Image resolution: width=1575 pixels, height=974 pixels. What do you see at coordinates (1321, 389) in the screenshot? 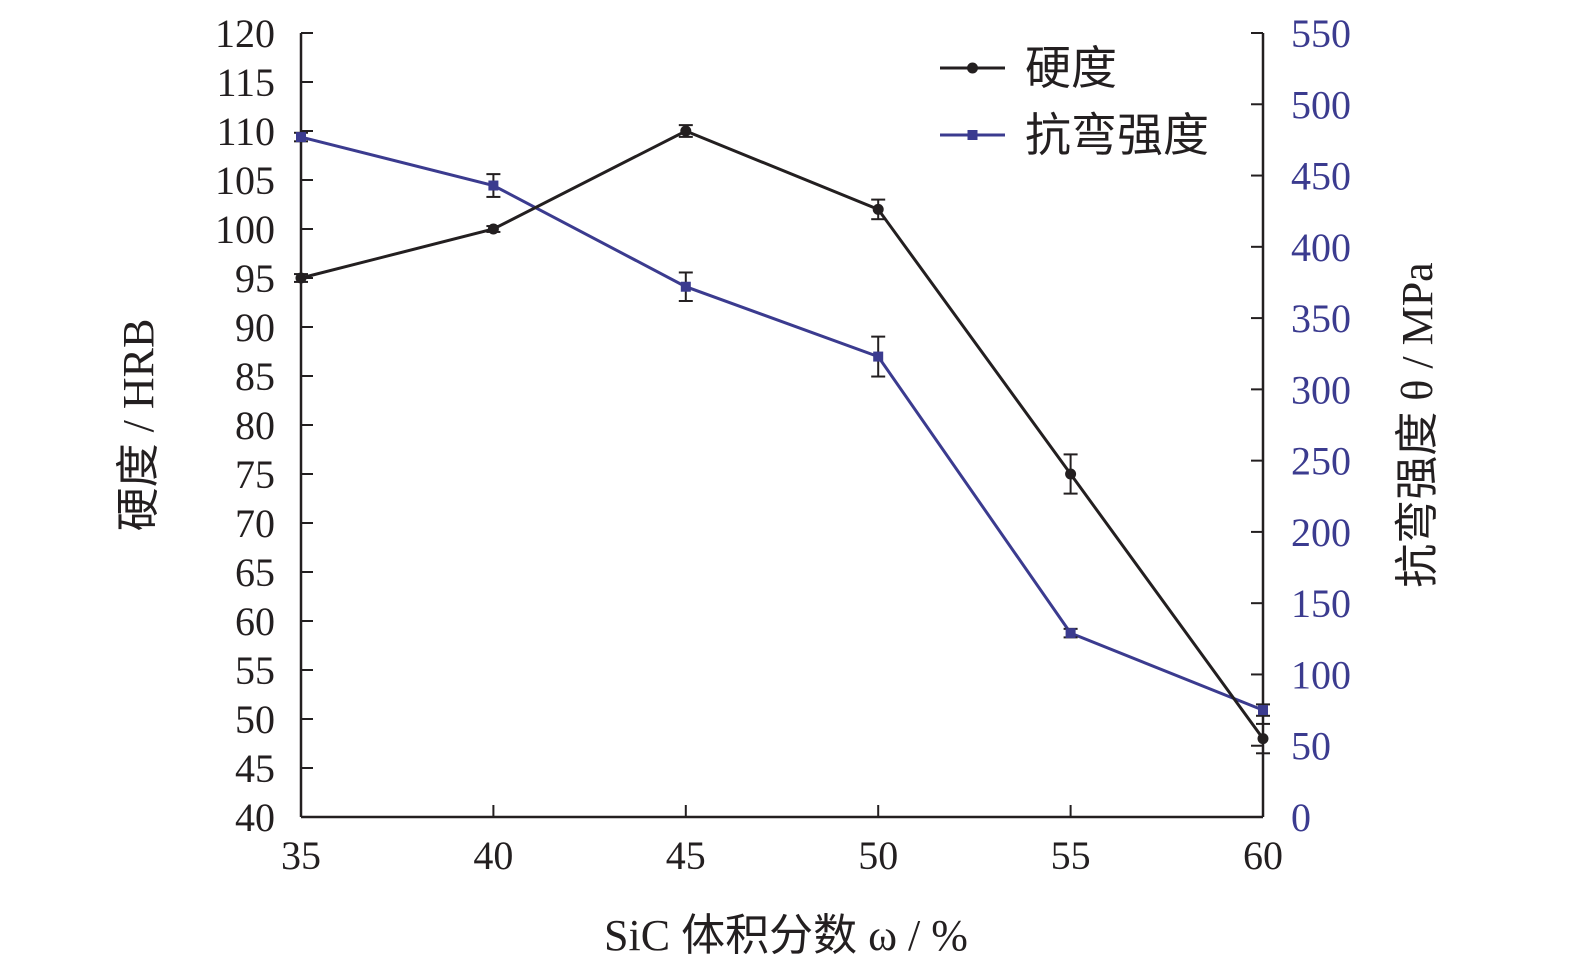
I see `y-right-tick-label: 300` at bounding box center [1321, 389].